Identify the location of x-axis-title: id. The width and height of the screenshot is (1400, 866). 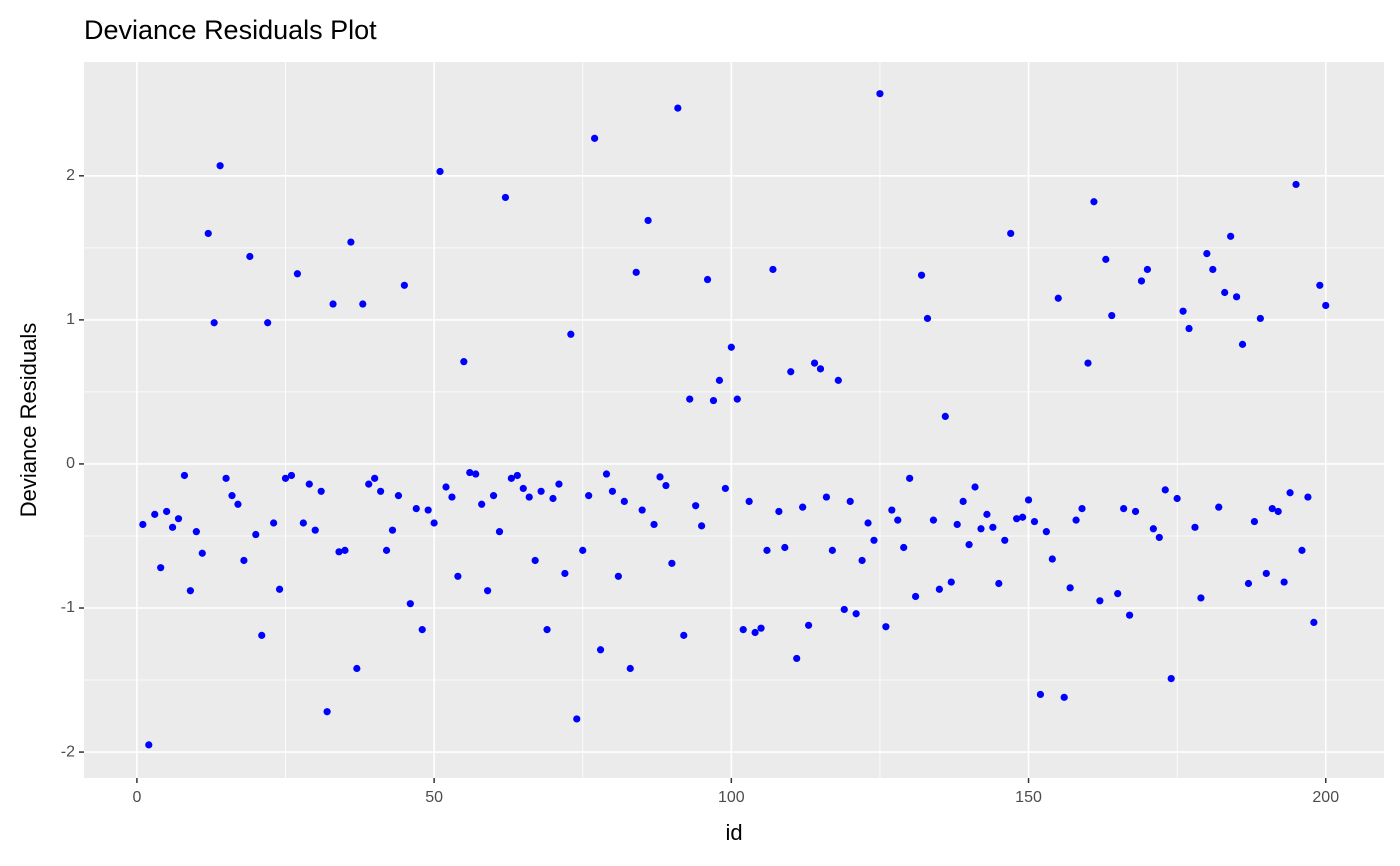
(733, 832).